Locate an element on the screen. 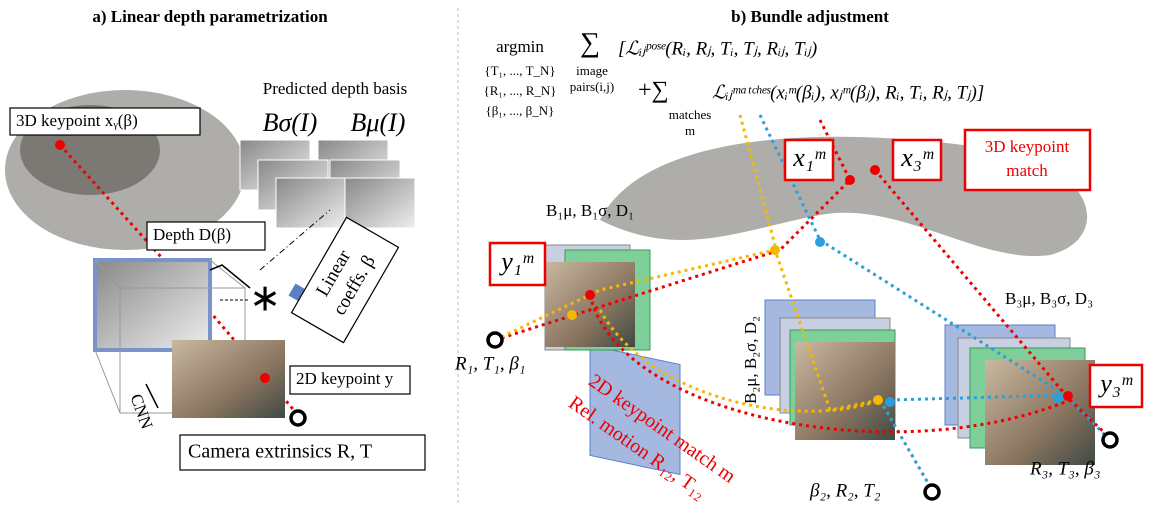 The height and width of the screenshot is (510, 1163). equation: {R₁, ..., R_N} is located at coordinates (520, 90).